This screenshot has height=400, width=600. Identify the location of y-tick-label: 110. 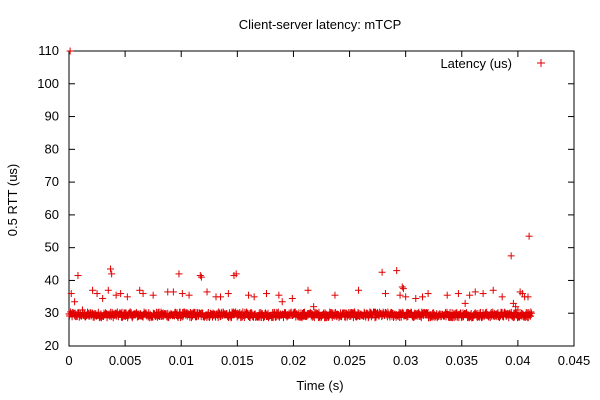
(48, 50).